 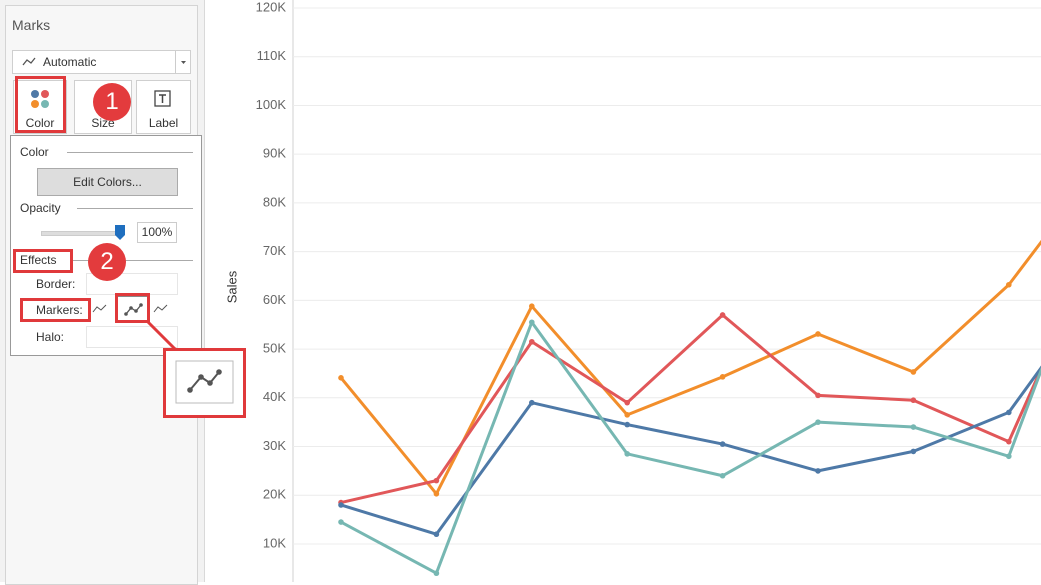 What do you see at coordinates (271, 104) in the screenshot?
I see `y-tick-label: 100K` at bounding box center [271, 104].